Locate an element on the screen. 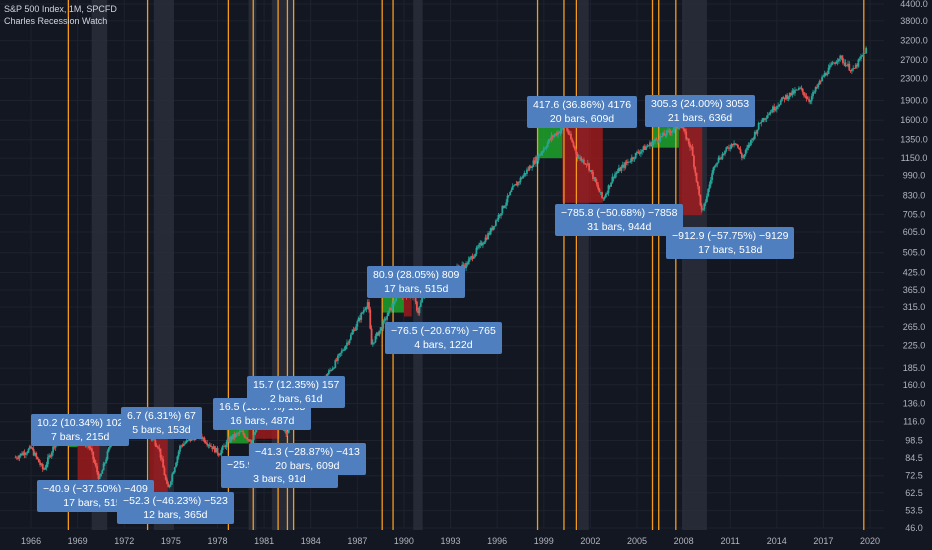 Image resolution: width=932 pixels, height=550 pixels. price-axis is located at coordinates (908, 275).